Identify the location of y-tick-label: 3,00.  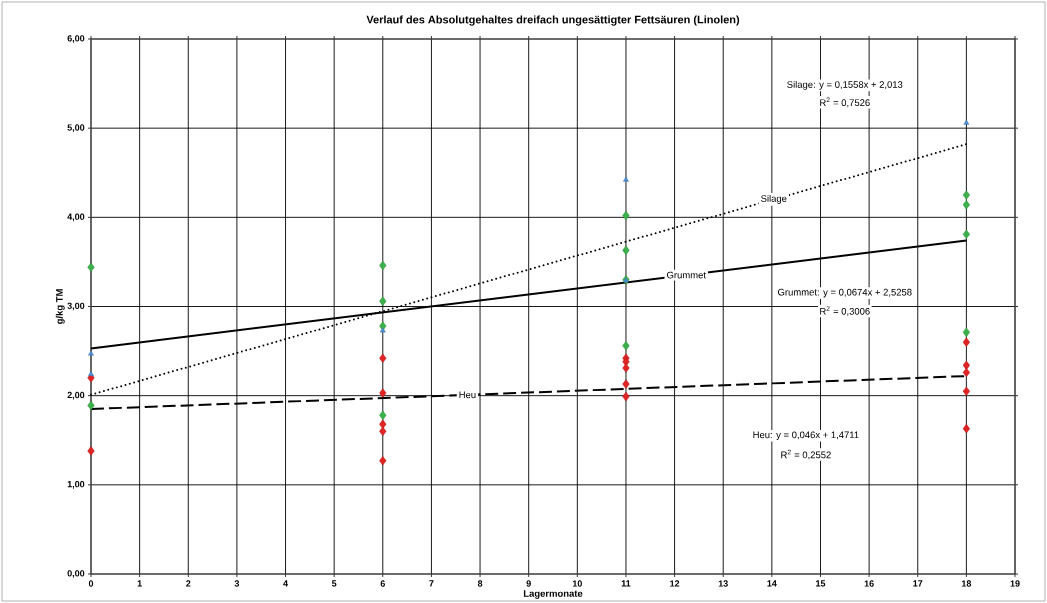
(76, 306).